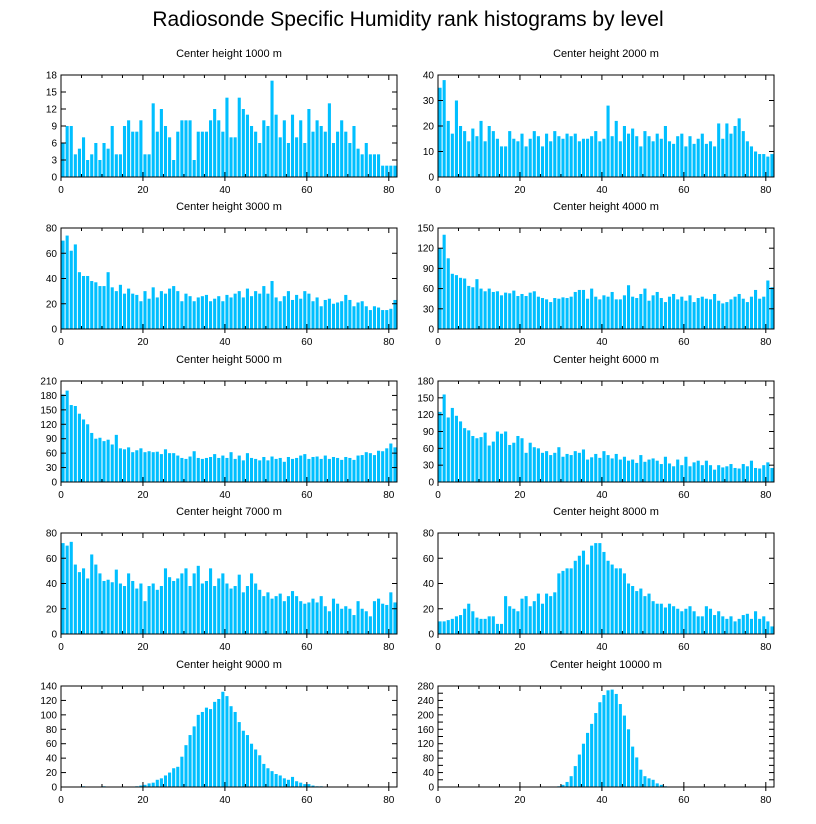 The width and height of the screenshot is (816, 824). Describe the element at coordinates (606, 207) in the screenshot. I see `panel-title: Center height 4000 m` at that location.